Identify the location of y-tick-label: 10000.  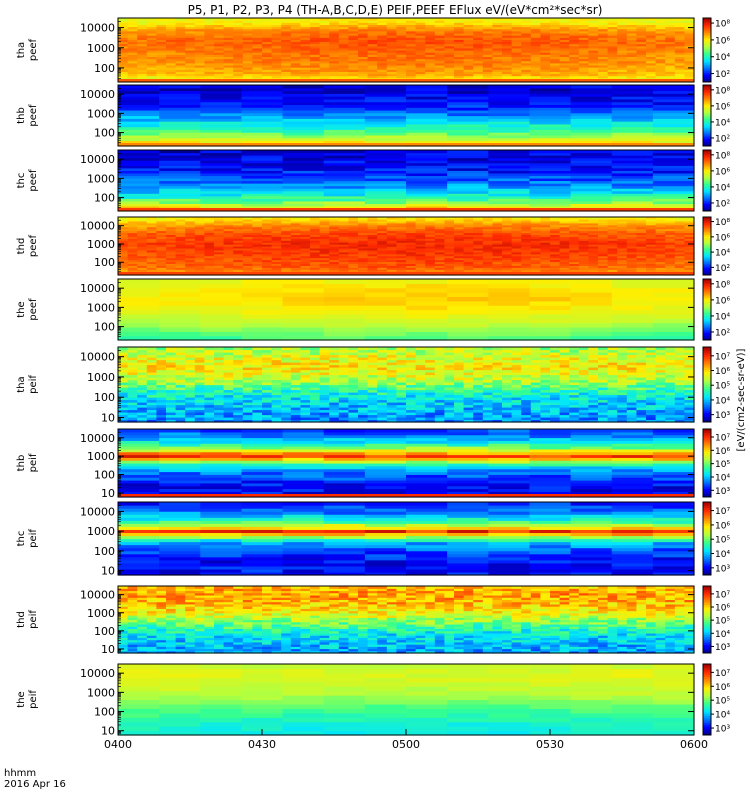
(97, 159).